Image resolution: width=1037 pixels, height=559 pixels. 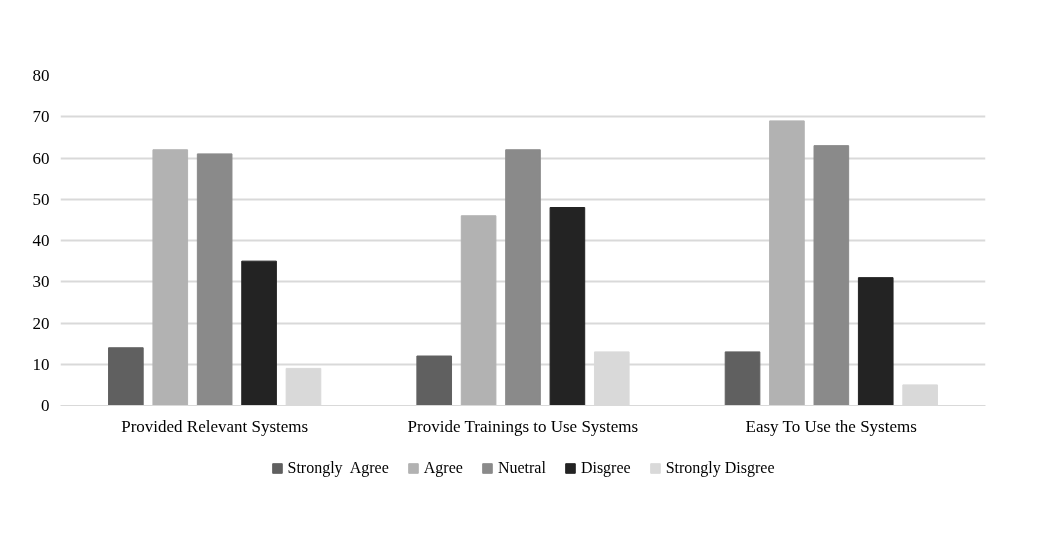 What do you see at coordinates (720, 468) in the screenshot?
I see `legend-label: Strongly Disgree` at bounding box center [720, 468].